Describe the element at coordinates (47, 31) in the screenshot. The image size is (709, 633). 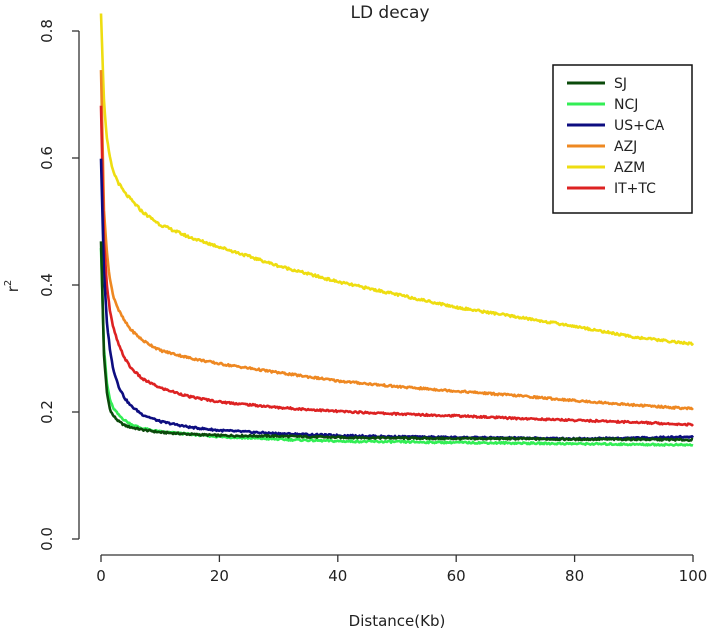
I see `y-tick-label: 0.8` at that location.